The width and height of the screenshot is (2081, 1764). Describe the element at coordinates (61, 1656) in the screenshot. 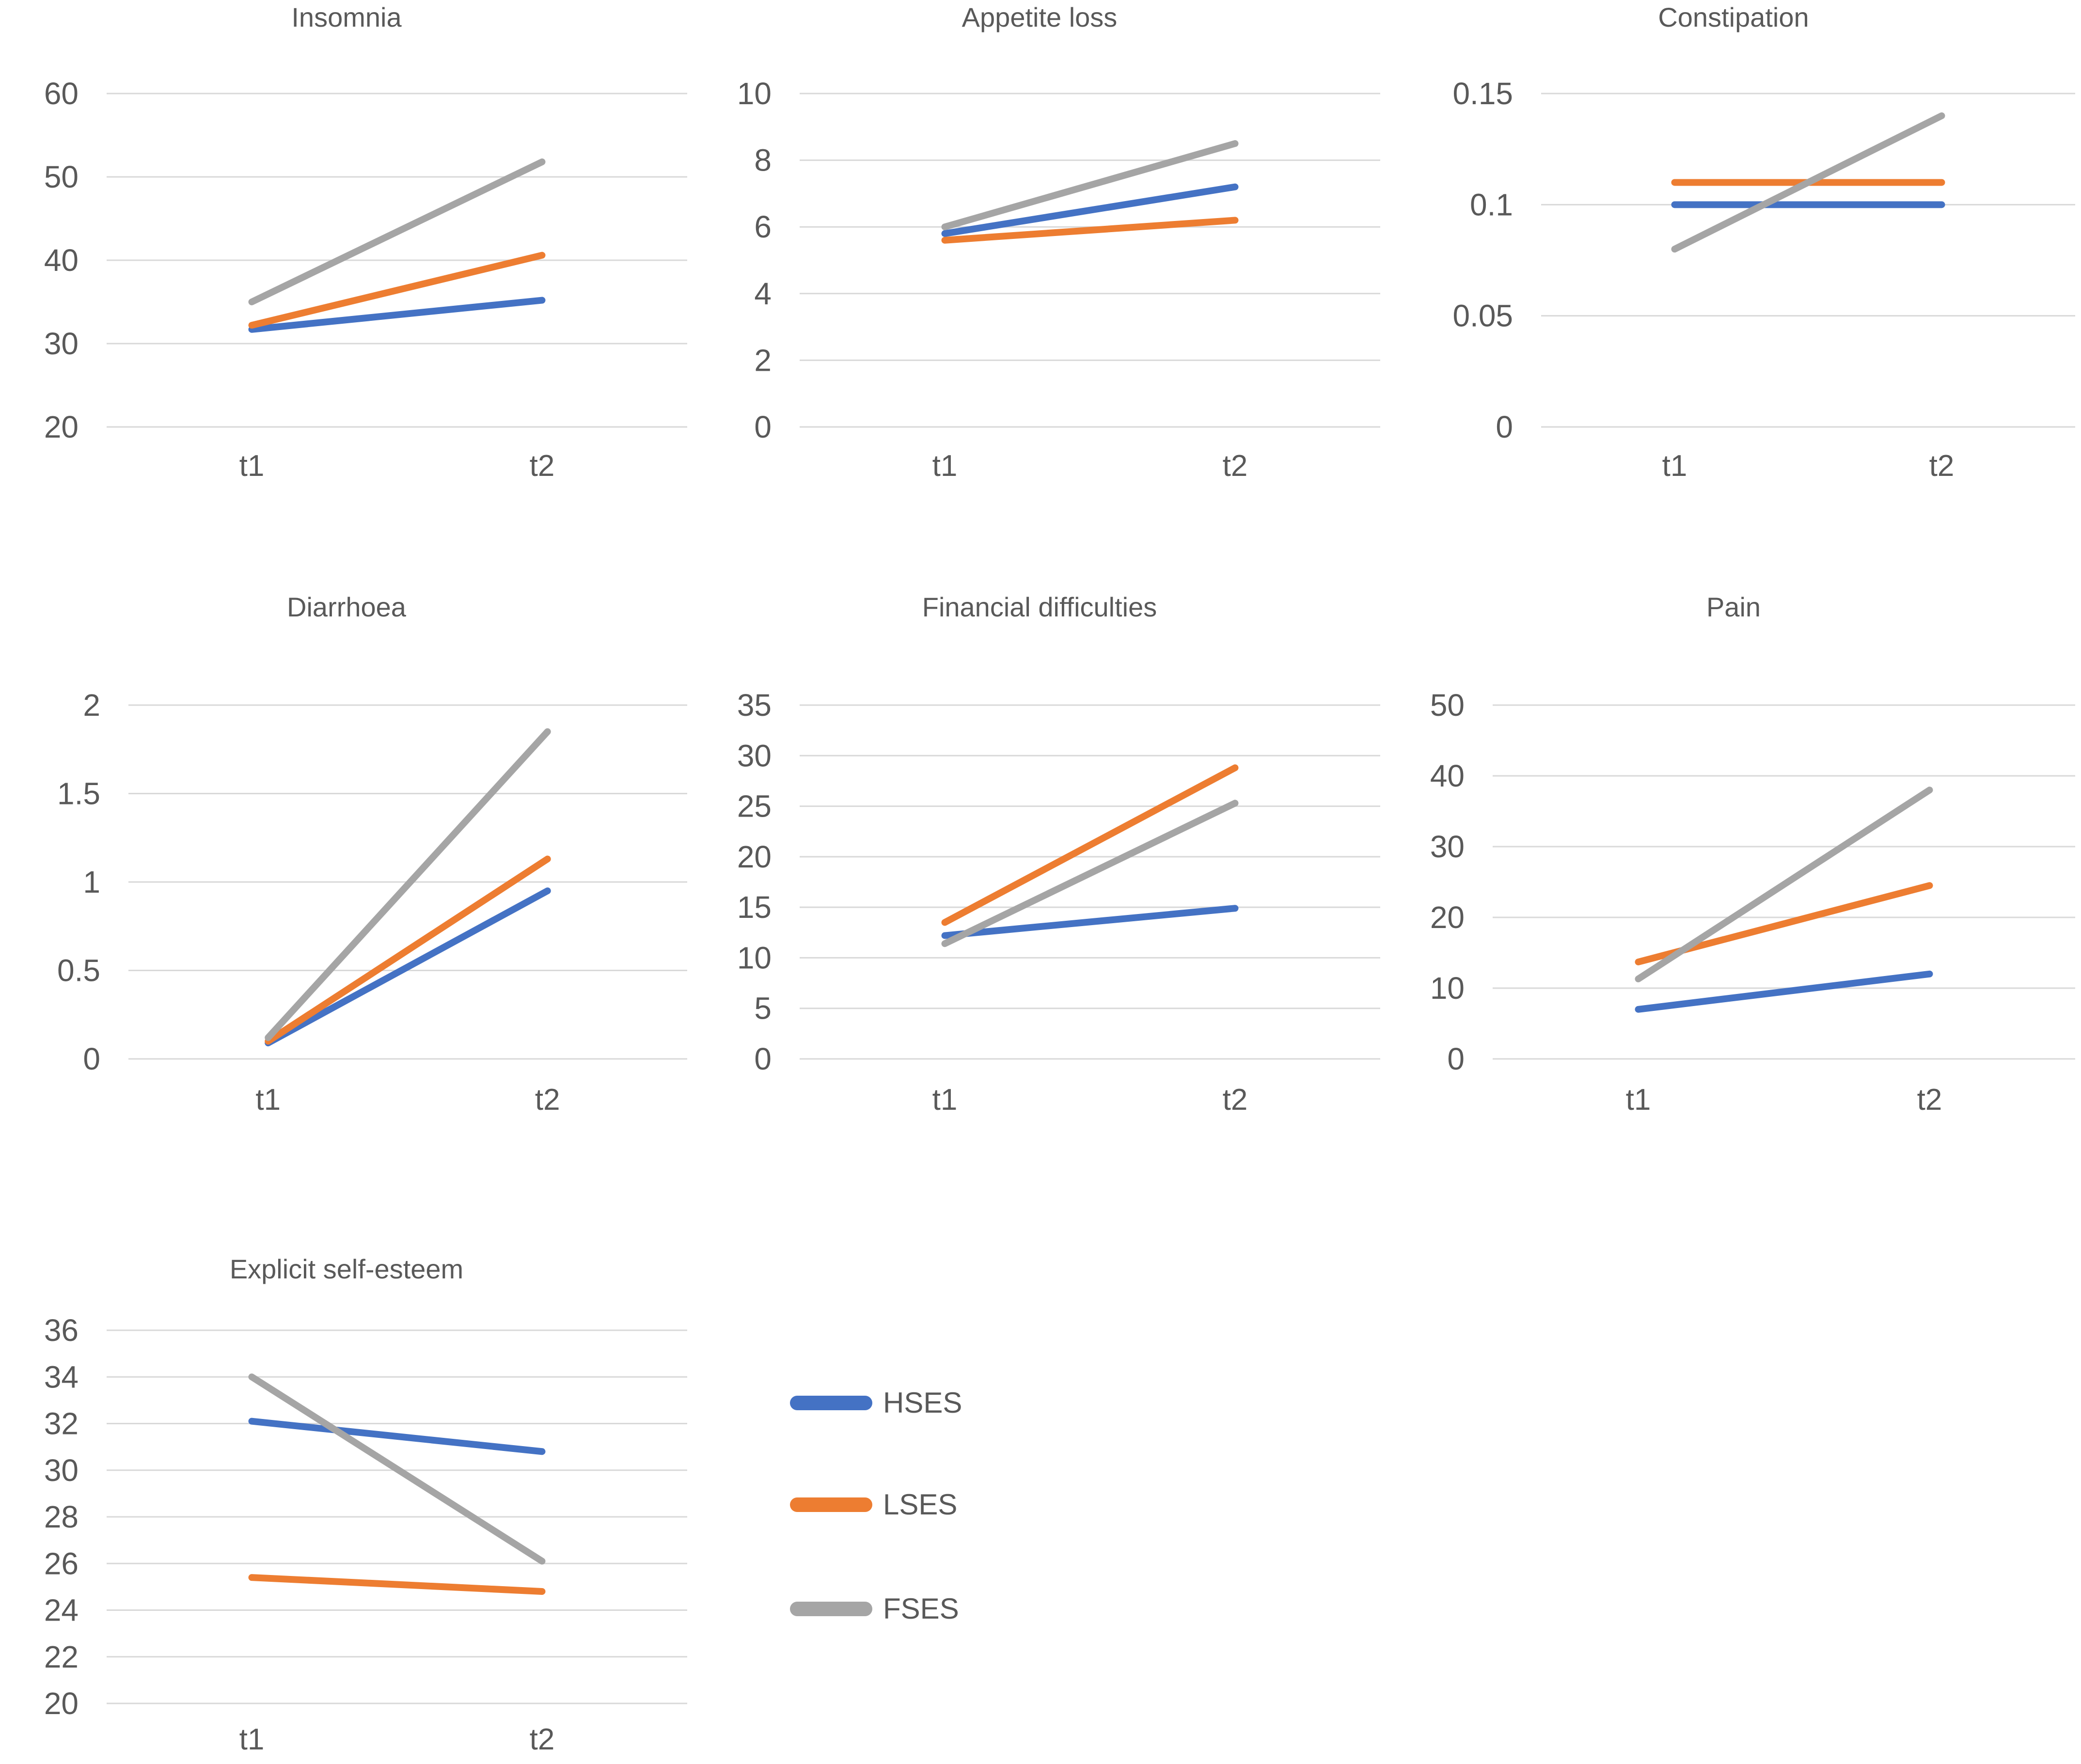

I see `y-tick-label: 22` at that location.